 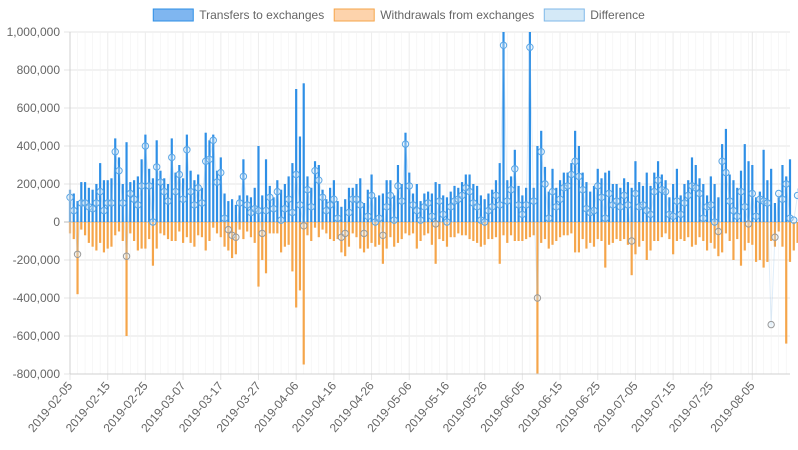 I want to click on legend-swatch, so click(x=564, y=15).